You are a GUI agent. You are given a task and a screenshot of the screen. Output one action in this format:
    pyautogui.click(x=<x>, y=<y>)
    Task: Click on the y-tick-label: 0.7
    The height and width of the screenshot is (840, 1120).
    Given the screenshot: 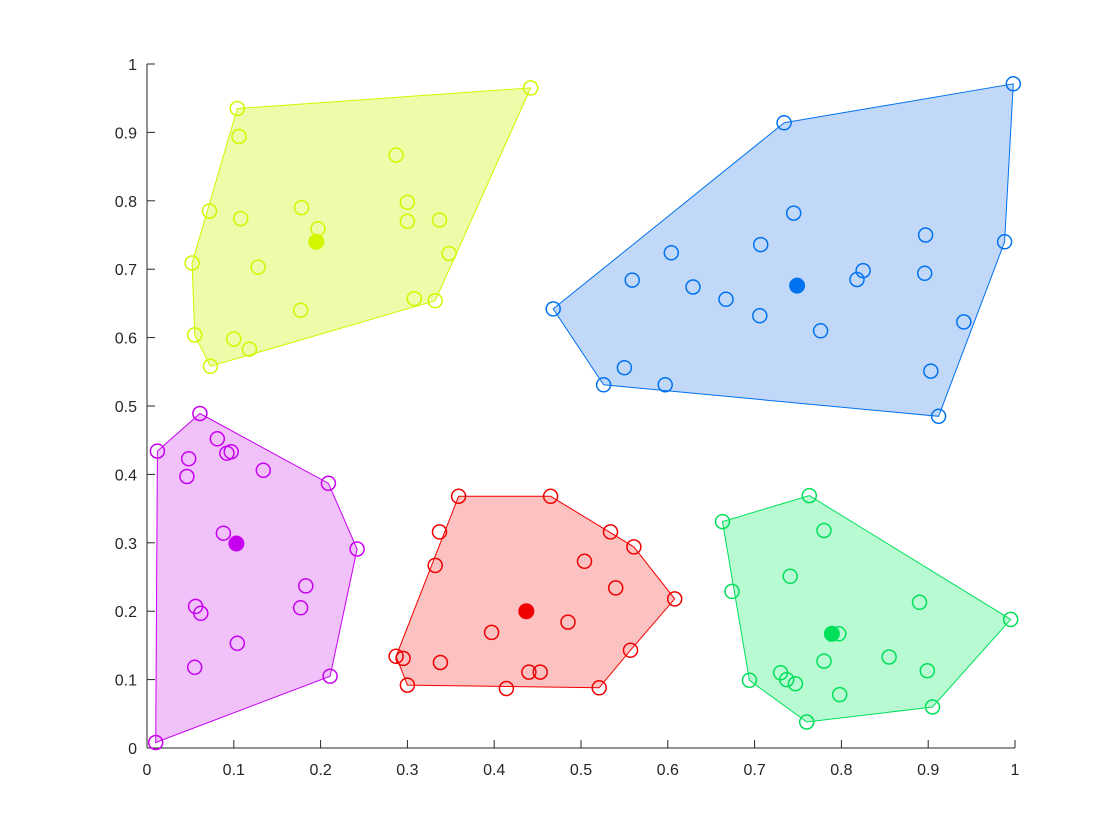 What is the action you would take?
    pyautogui.click(x=126, y=270)
    